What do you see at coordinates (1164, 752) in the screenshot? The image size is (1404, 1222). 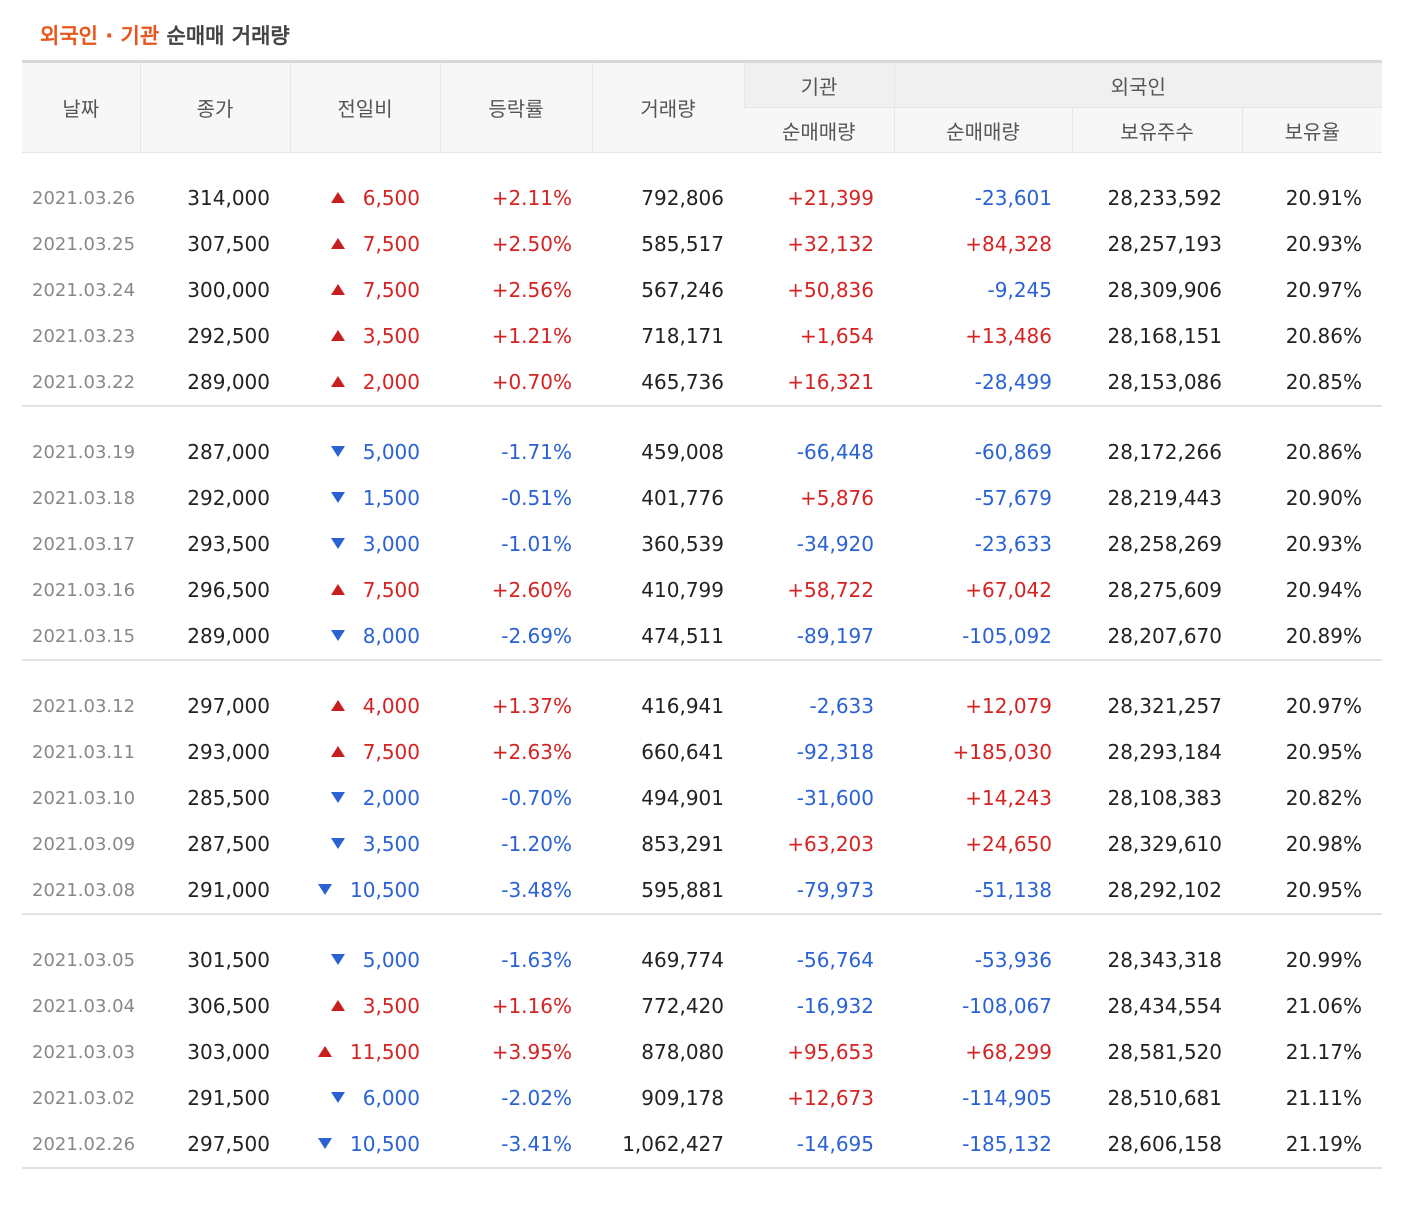 I see `foreign-shares-cell: 28,293,184` at bounding box center [1164, 752].